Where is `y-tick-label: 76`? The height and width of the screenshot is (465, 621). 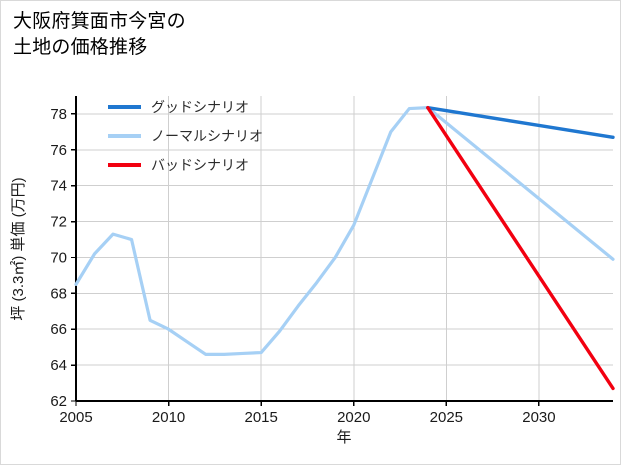 y-tick-label: 76 is located at coordinates (58, 150).